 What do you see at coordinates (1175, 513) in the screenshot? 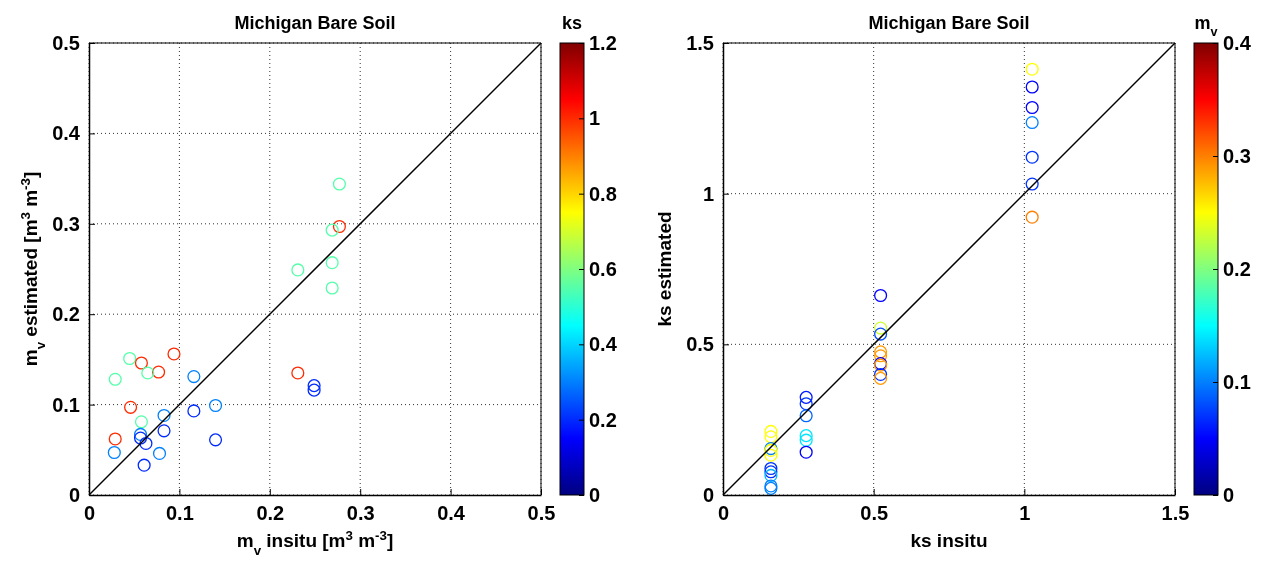
I see `x-tick-label: 1.5` at bounding box center [1175, 513].